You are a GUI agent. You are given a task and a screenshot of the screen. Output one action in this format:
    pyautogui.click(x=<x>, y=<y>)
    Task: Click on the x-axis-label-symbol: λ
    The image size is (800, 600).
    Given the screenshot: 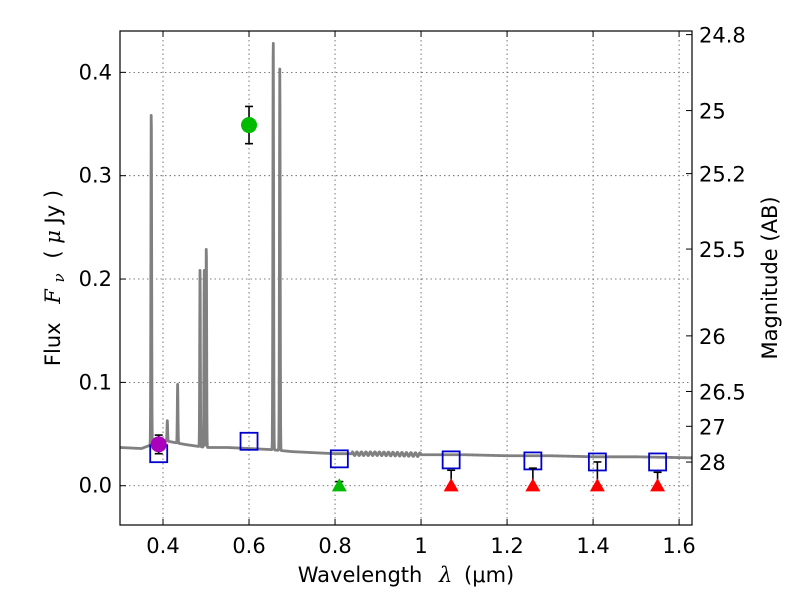 What is the action you would take?
    pyautogui.click(x=445, y=575)
    